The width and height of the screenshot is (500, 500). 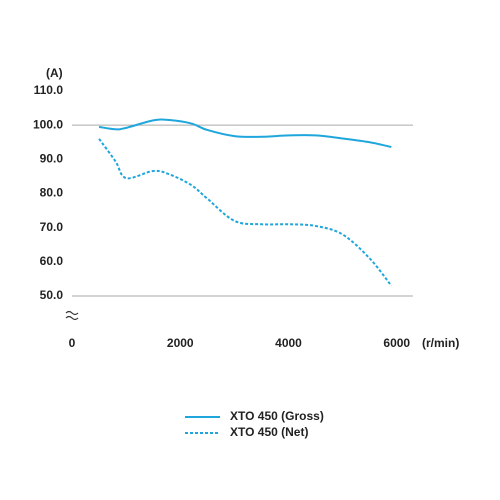 What do you see at coordinates (52, 227) in the screenshot?
I see `y-tick-label: 70.0` at bounding box center [52, 227].